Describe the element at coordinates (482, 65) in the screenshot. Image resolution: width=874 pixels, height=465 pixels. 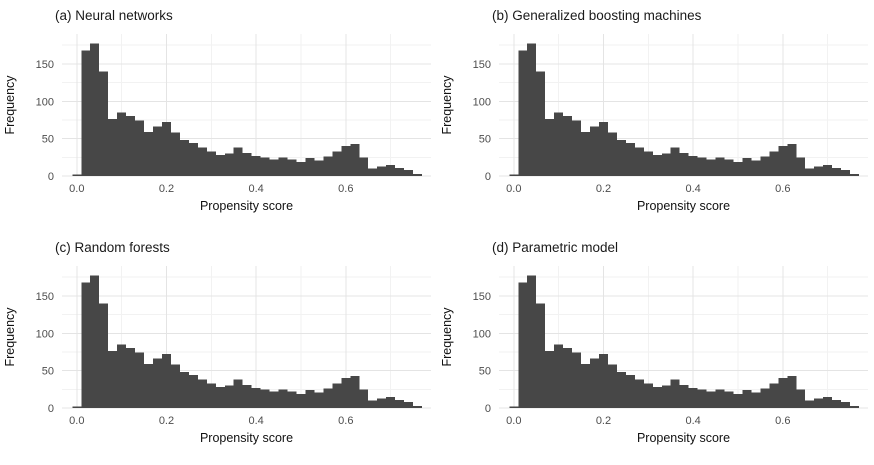
I see `y-tick-label: 150` at that location.